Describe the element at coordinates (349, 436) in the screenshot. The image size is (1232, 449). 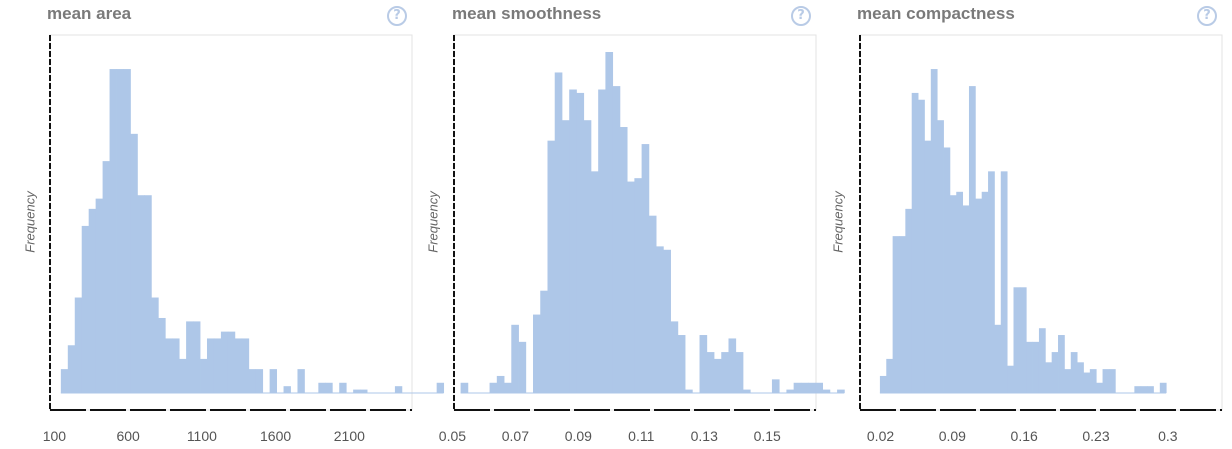
I see `x-tick-label: 2100` at that location.